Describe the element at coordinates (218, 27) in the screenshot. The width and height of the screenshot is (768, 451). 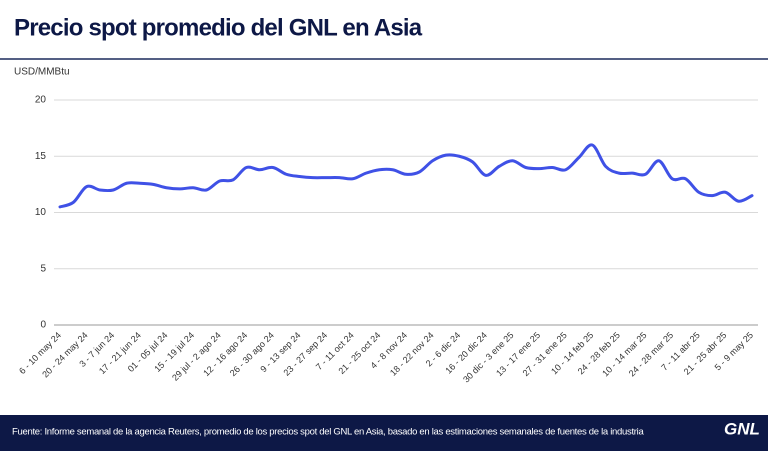
I see `chart-title: Precio spot promedio del GNL en Asia` at that location.